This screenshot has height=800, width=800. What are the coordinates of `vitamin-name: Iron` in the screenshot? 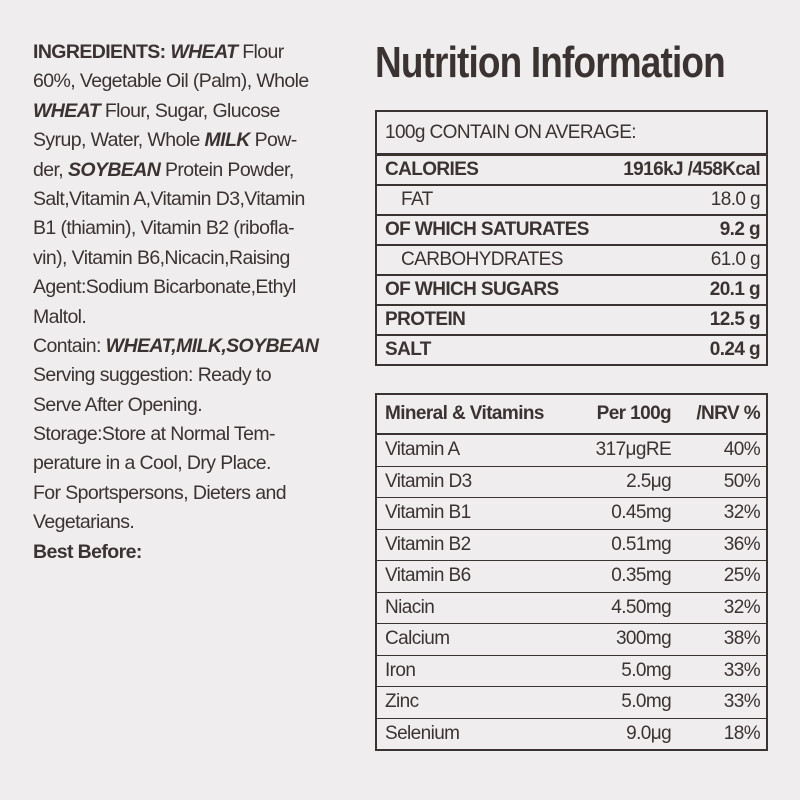 It's located at (475, 671).